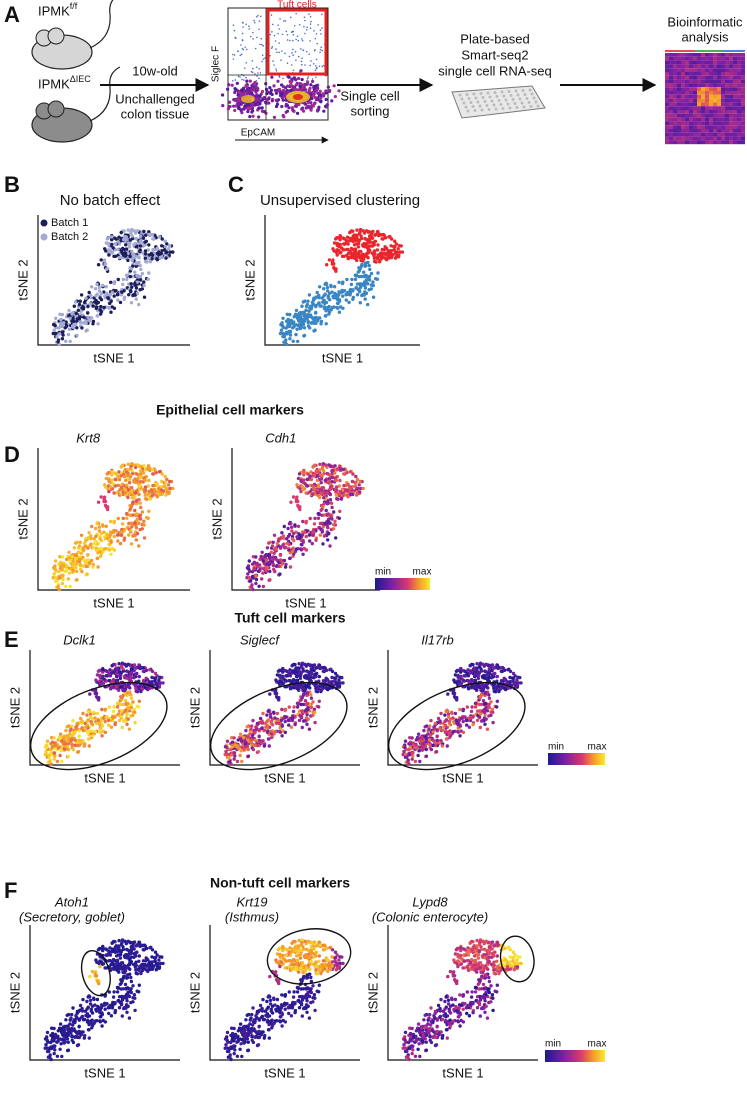 This screenshot has height=1095, width=747. What do you see at coordinates (258, 133) in the screenshot?
I see `axis-label: EpCAM` at bounding box center [258, 133].